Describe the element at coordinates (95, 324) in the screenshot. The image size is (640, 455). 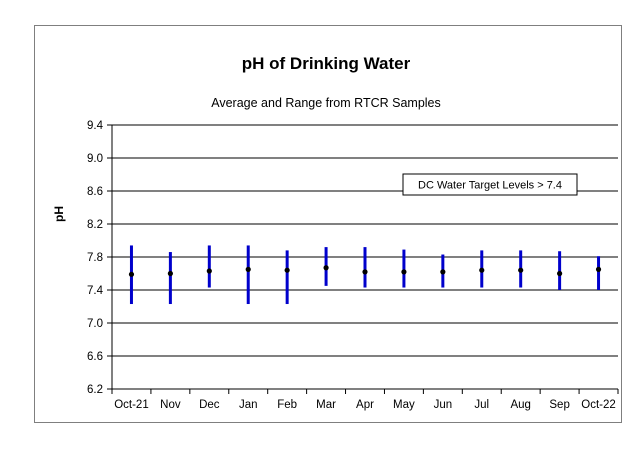
I see `y-tick-label: 7.0` at that location.